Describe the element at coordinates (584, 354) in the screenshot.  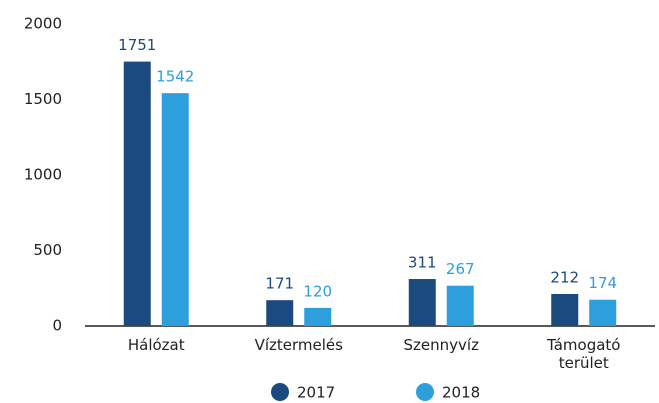
I see `x-tick-label: Támogató terület` at that location.